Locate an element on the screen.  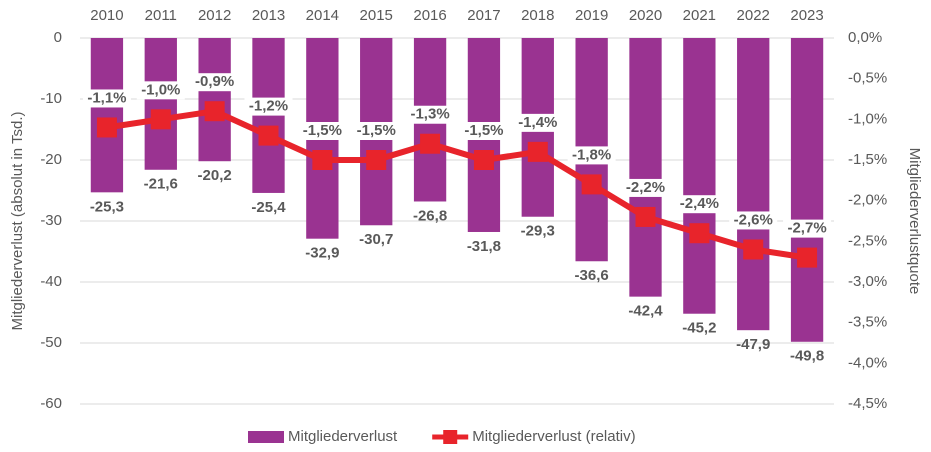
y-tick-label: -60 is located at coordinates (51, 403).